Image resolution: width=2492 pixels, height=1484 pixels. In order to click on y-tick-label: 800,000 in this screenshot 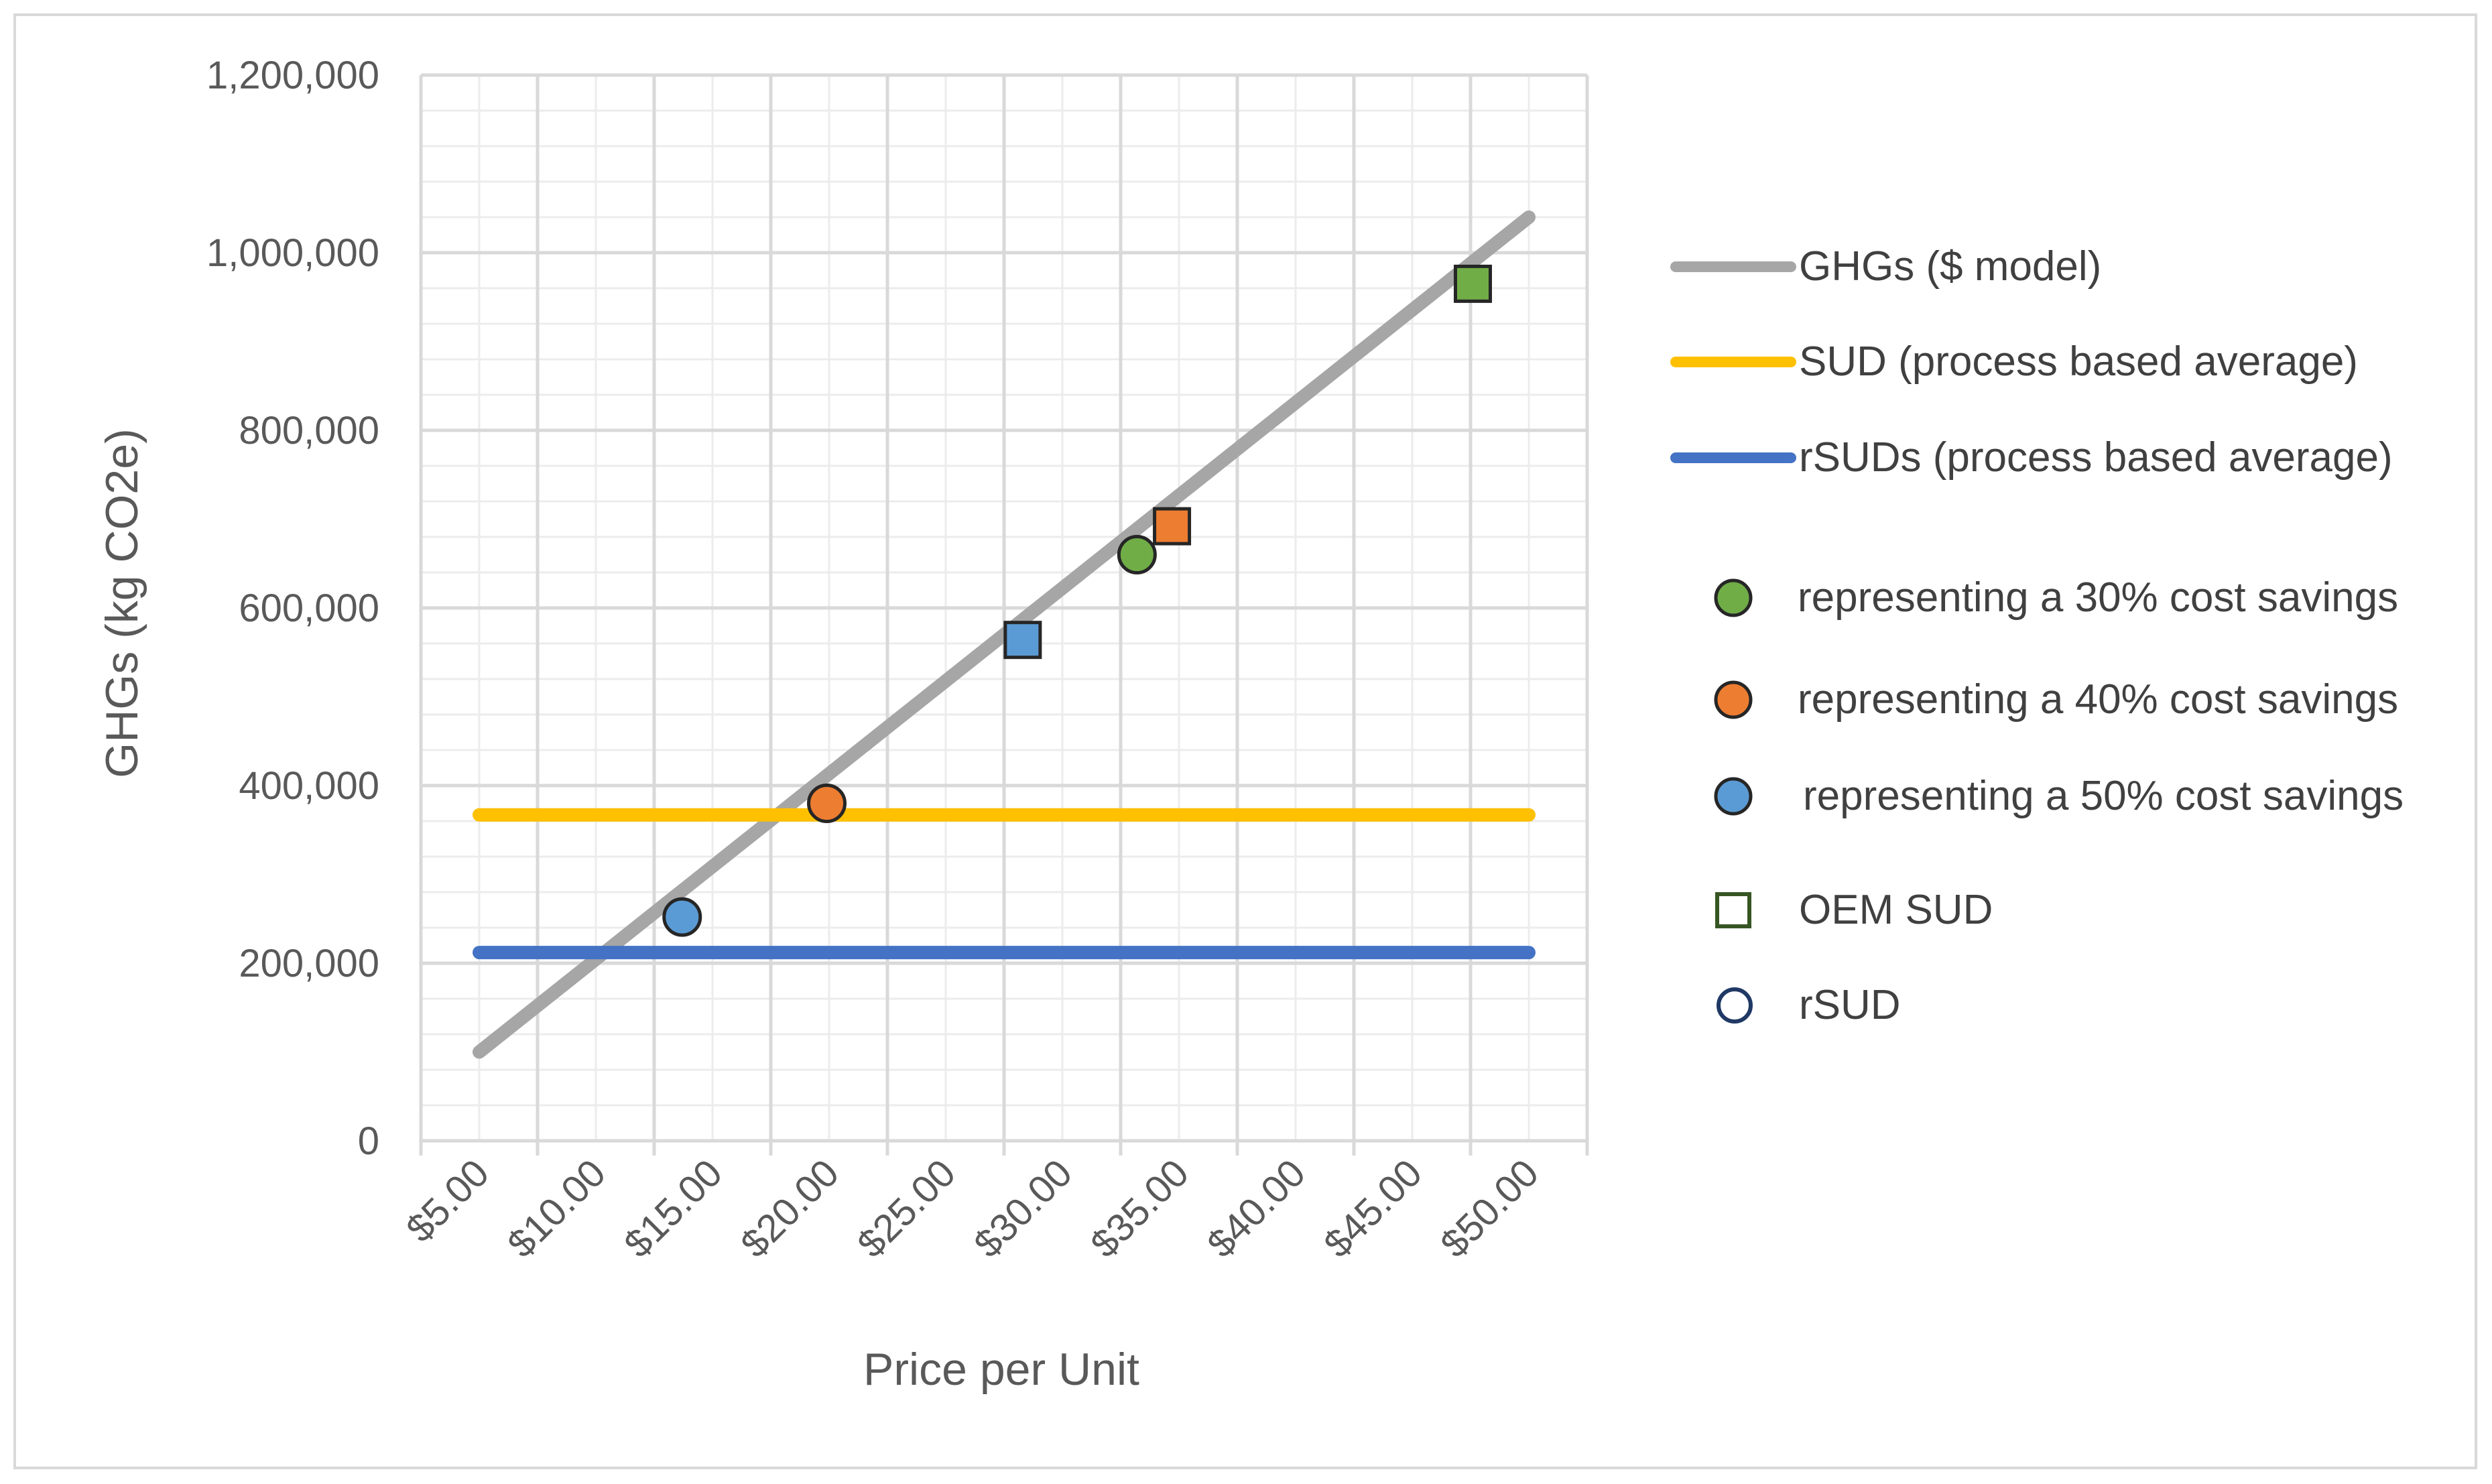, I will do `click(309, 430)`.